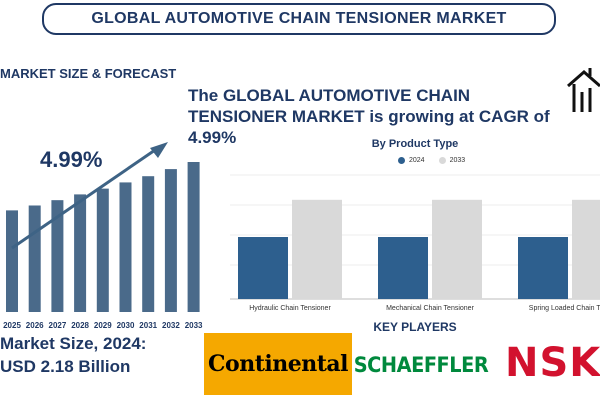  Describe the element at coordinates (430, 308) in the screenshot. I see `product-category-label: Mechanical Chain Tensioner` at that location.